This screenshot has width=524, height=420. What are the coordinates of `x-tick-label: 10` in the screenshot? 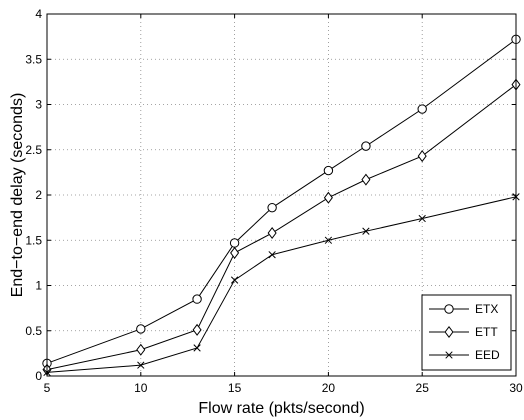 It's located at (141, 388).